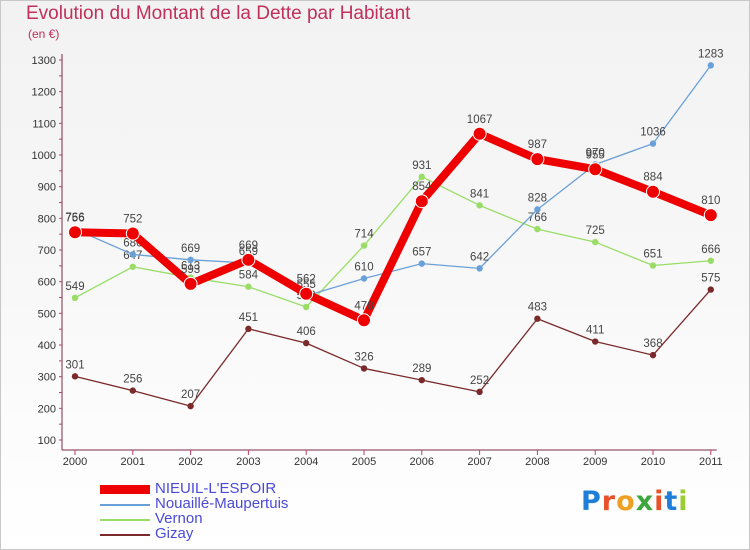 The height and width of the screenshot is (550, 750). What do you see at coordinates (363, 306) in the screenshot?
I see `data-label: 478` at bounding box center [363, 306].